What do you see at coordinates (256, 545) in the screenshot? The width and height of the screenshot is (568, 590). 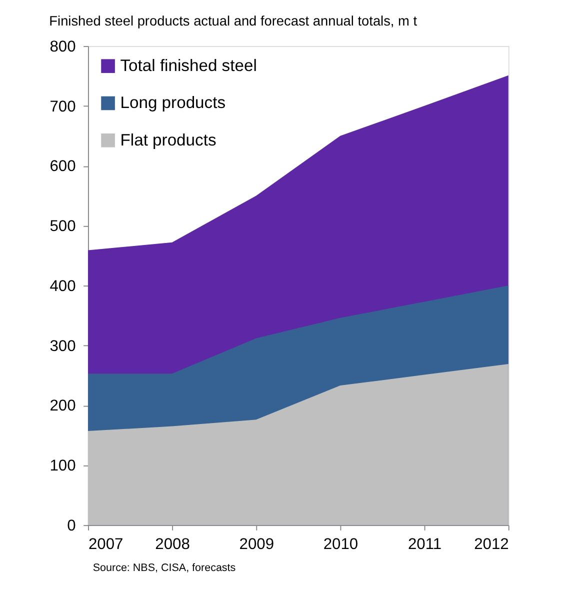 I see `x-tick-label: 2009` at bounding box center [256, 545].